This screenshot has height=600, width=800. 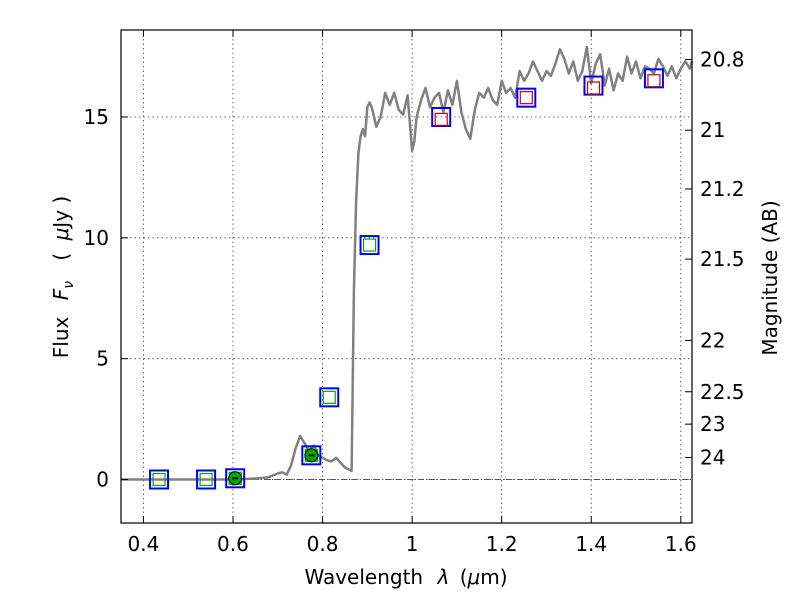 What do you see at coordinates (591, 544) in the screenshot?
I see `x-tick-label: 1.4` at bounding box center [591, 544].